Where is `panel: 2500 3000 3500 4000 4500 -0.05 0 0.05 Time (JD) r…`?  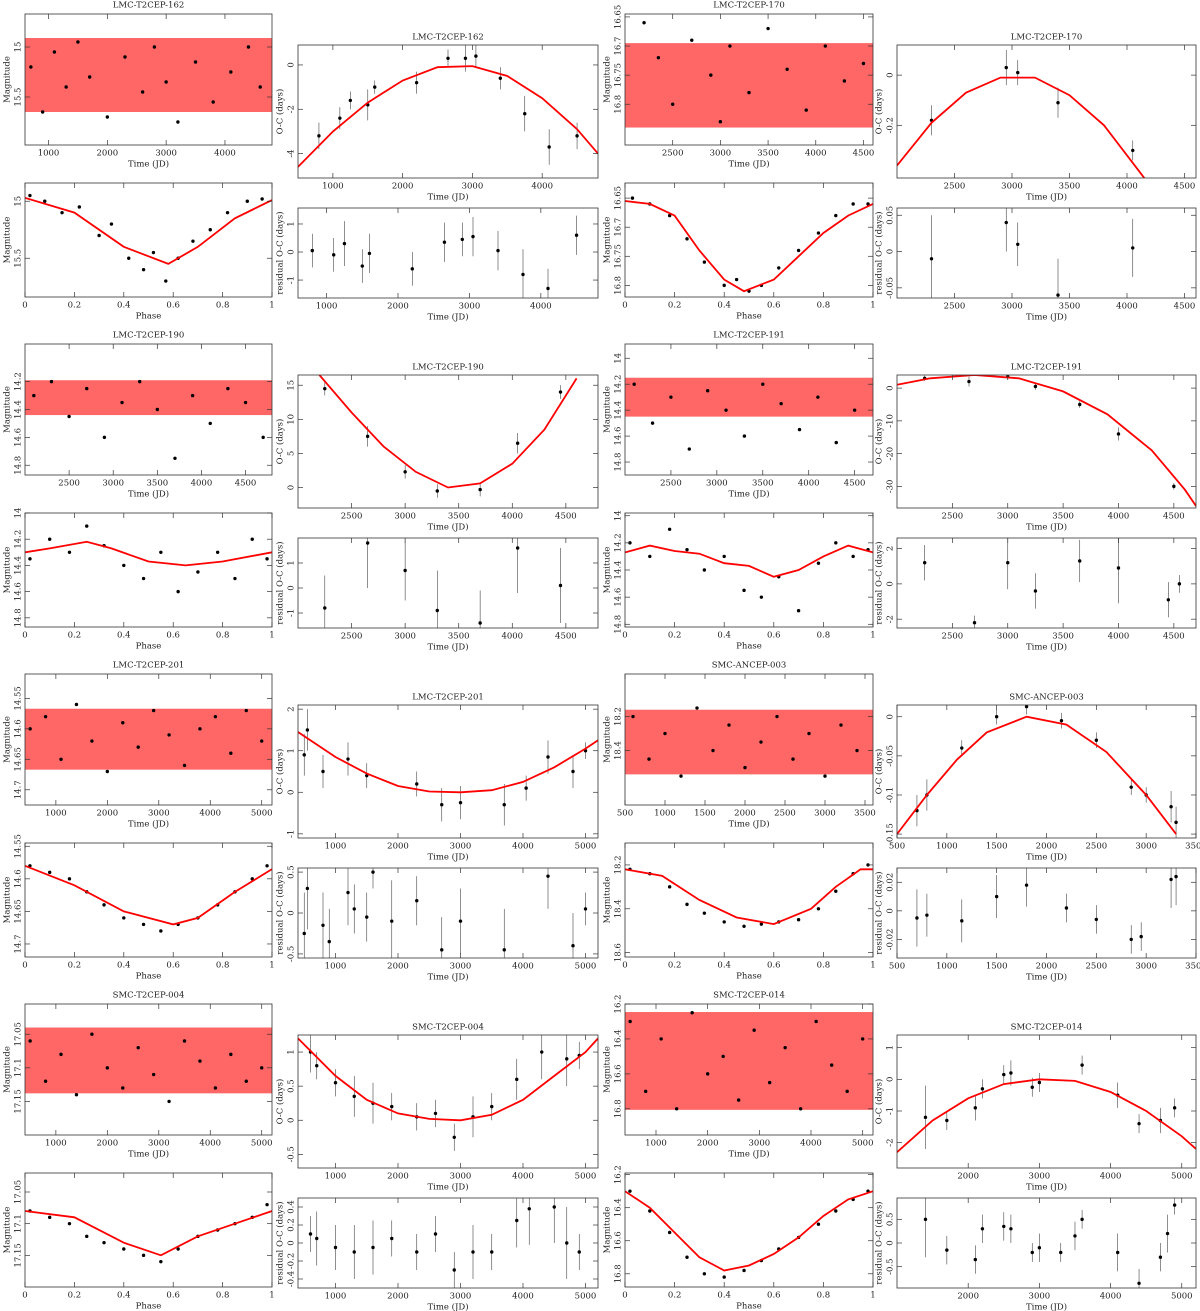
panel: 2500 3000 3500 4000 4500 -0.05 0 0.05 Time (JD) r… is located at coordinates (1035, 264).